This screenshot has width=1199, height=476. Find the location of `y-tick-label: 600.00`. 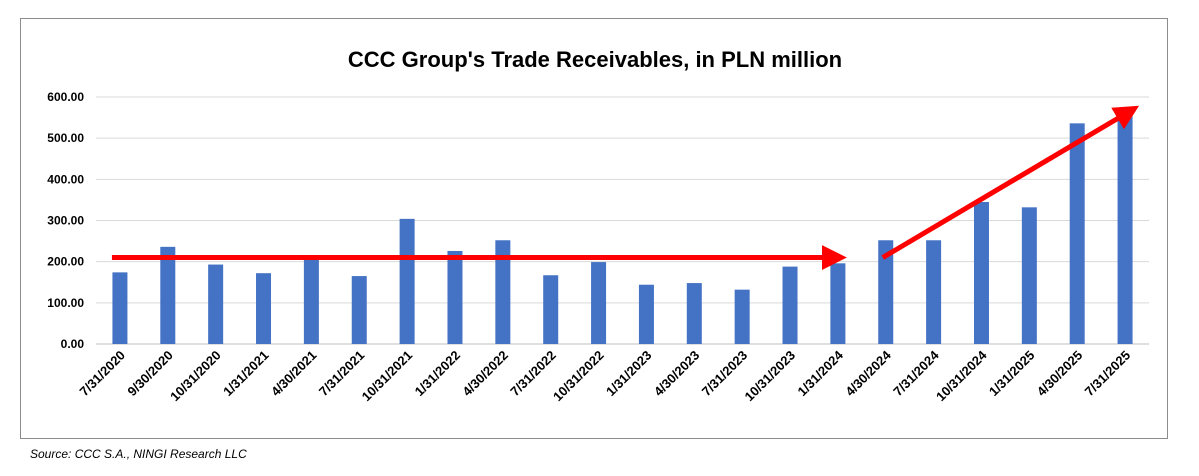

y-tick-label: 600.00 is located at coordinates (65, 97).